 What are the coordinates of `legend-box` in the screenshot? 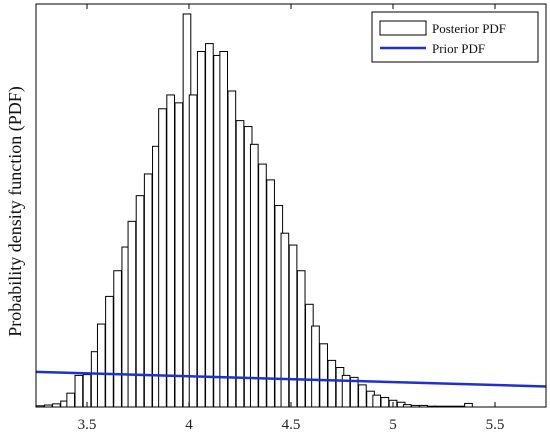 It's located at (455, 37).